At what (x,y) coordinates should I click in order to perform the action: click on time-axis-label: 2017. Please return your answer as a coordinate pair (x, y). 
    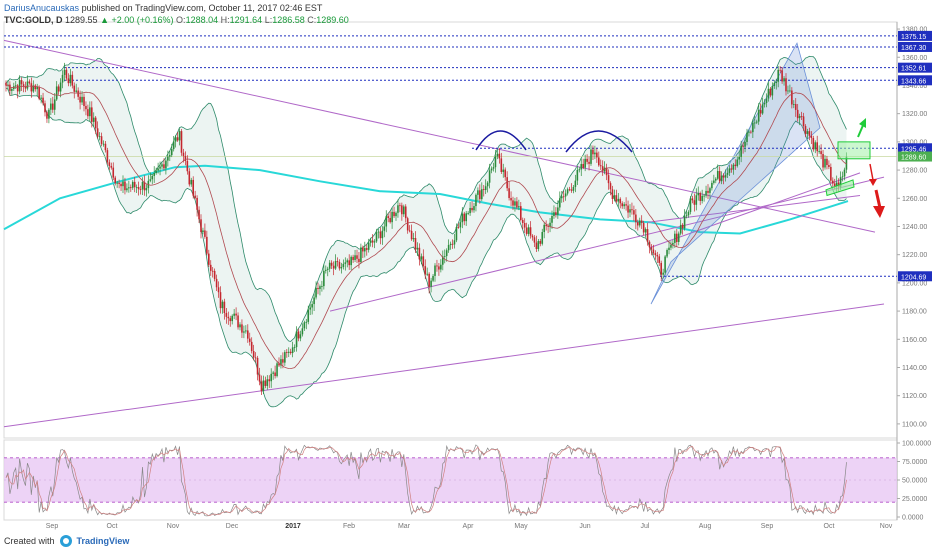
    Looking at the image, I should click on (293, 526).